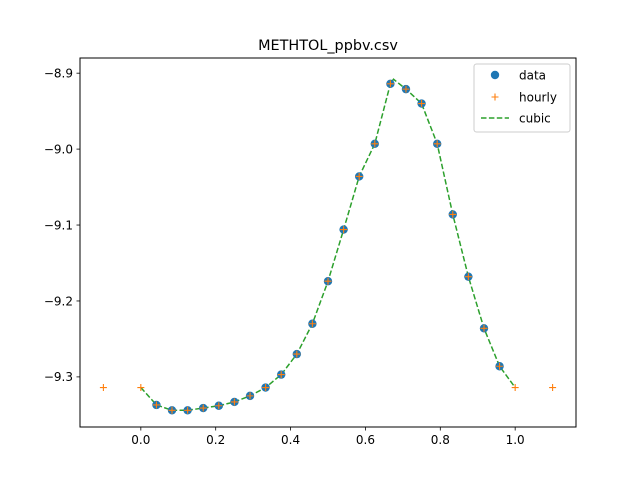  What do you see at coordinates (495, 75) in the screenshot?
I see `legend-handle-data` at bounding box center [495, 75].